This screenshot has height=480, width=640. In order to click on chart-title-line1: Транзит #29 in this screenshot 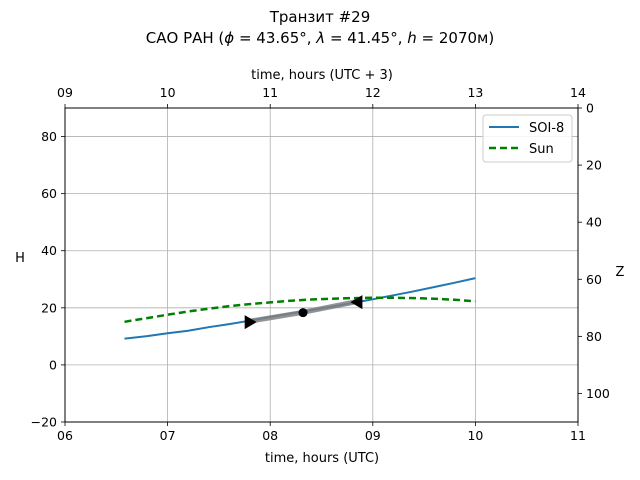, I will do `click(320, 17)`.